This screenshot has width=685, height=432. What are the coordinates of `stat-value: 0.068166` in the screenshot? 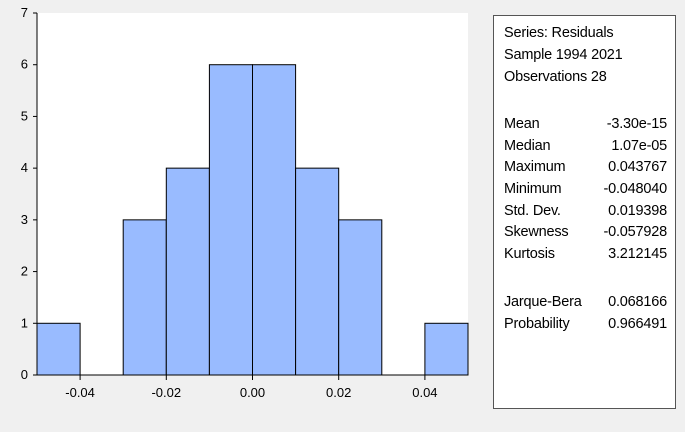 It's located at (637, 301).